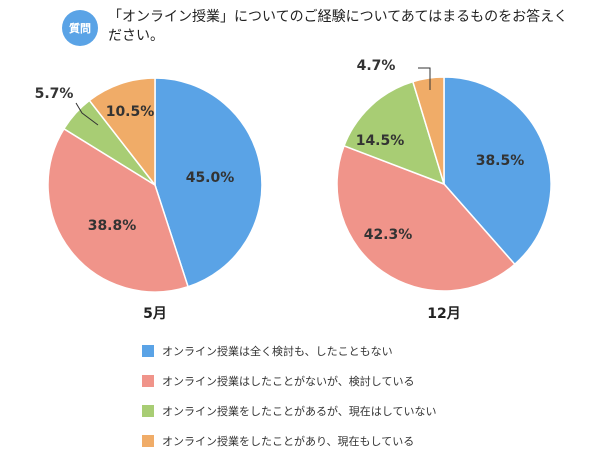 The height and width of the screenshot is (462, 600). I want to click on pie-1-label-1: 42.3%, so click(388, 235).